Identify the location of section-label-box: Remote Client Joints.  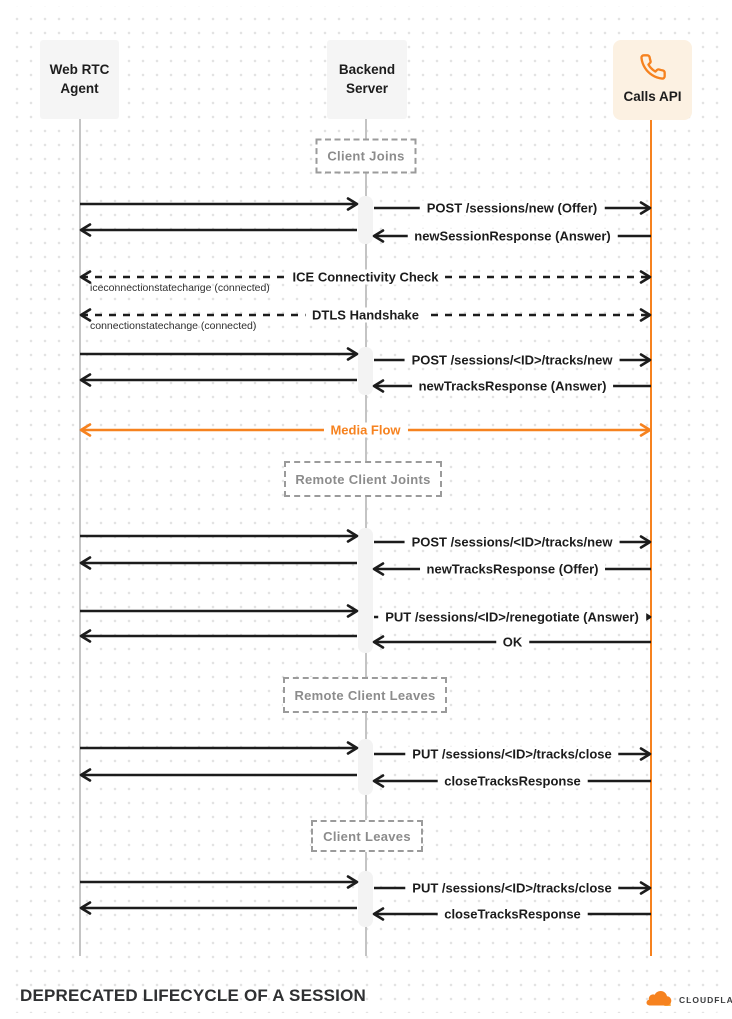
(363, 479).